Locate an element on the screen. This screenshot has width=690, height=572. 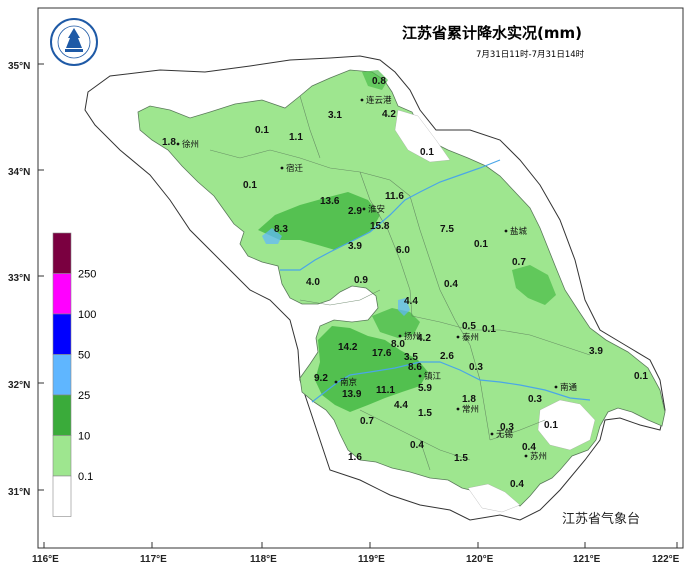
precipitation-value: 8.6 is located at coordinates (415, 367).